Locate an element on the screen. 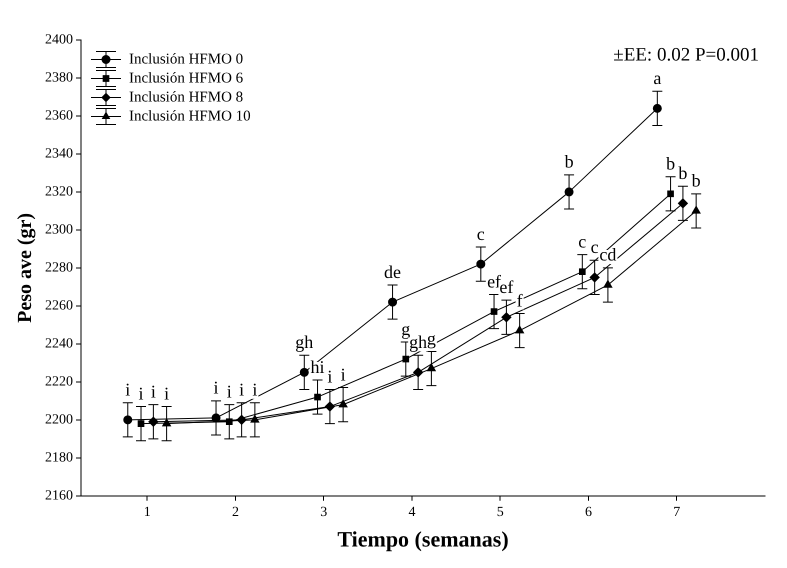  y-axis-title: Peso ave (gr) is located at coordinates (25, 267).